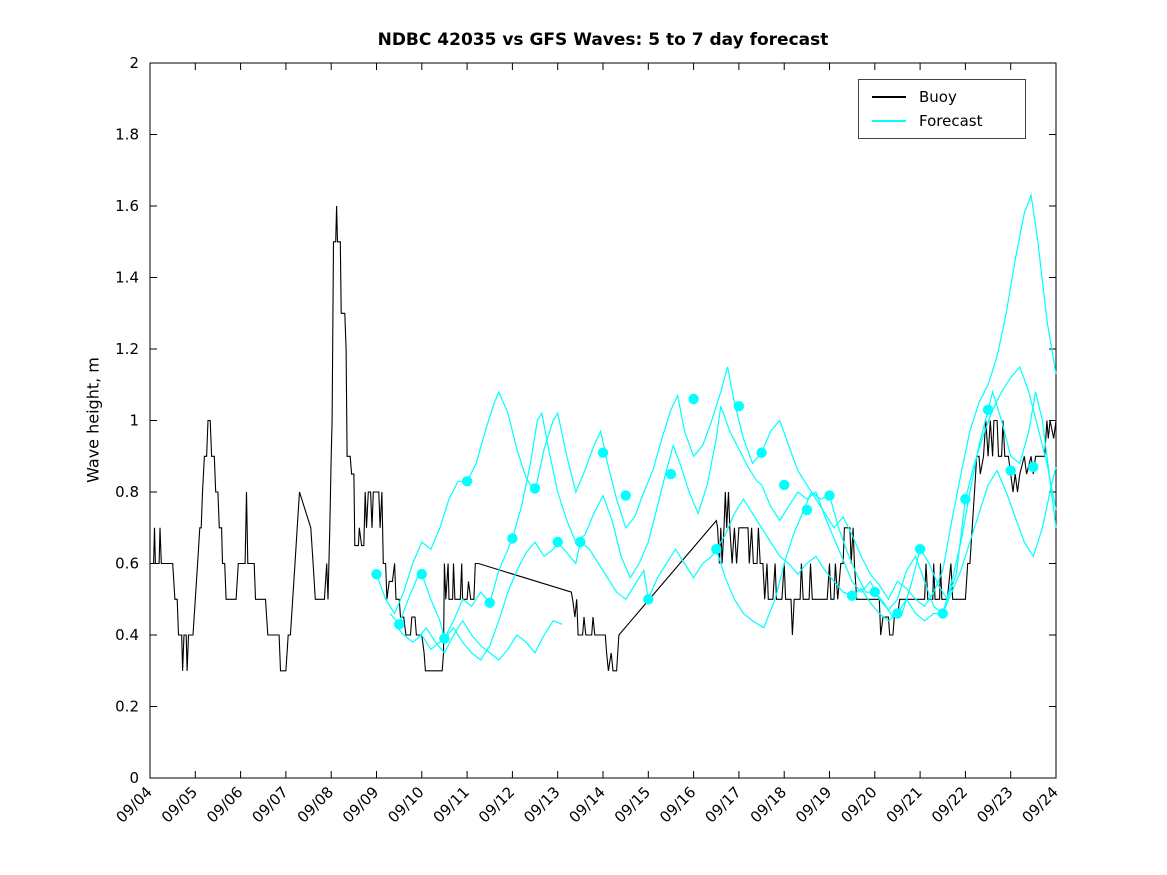  Describe the element at coordinates (127, 635) in the screenshot. I see `y-tick-label: 0.4` at that location.